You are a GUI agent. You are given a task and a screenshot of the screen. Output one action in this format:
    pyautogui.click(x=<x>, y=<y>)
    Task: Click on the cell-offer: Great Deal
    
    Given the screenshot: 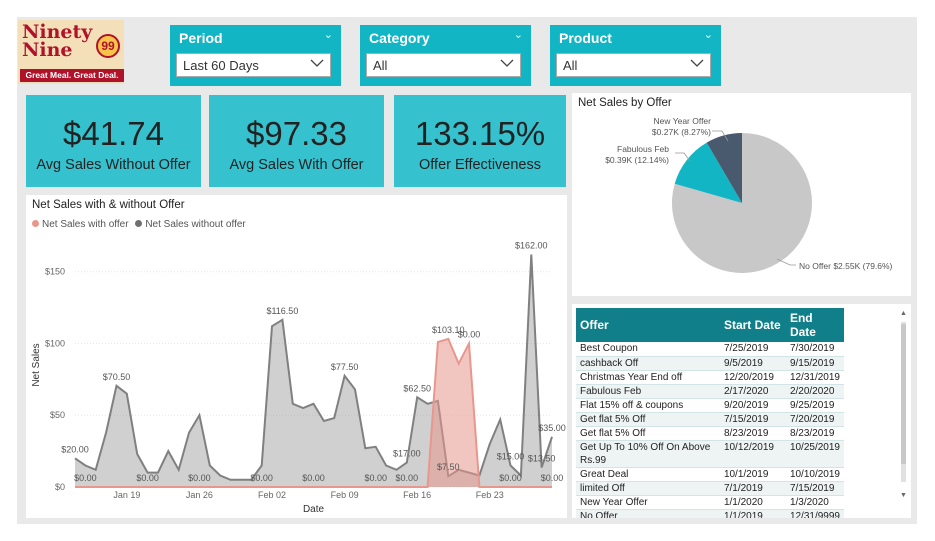 What is the action you would take?
    pyautogui.click(x=648, y=474)
    